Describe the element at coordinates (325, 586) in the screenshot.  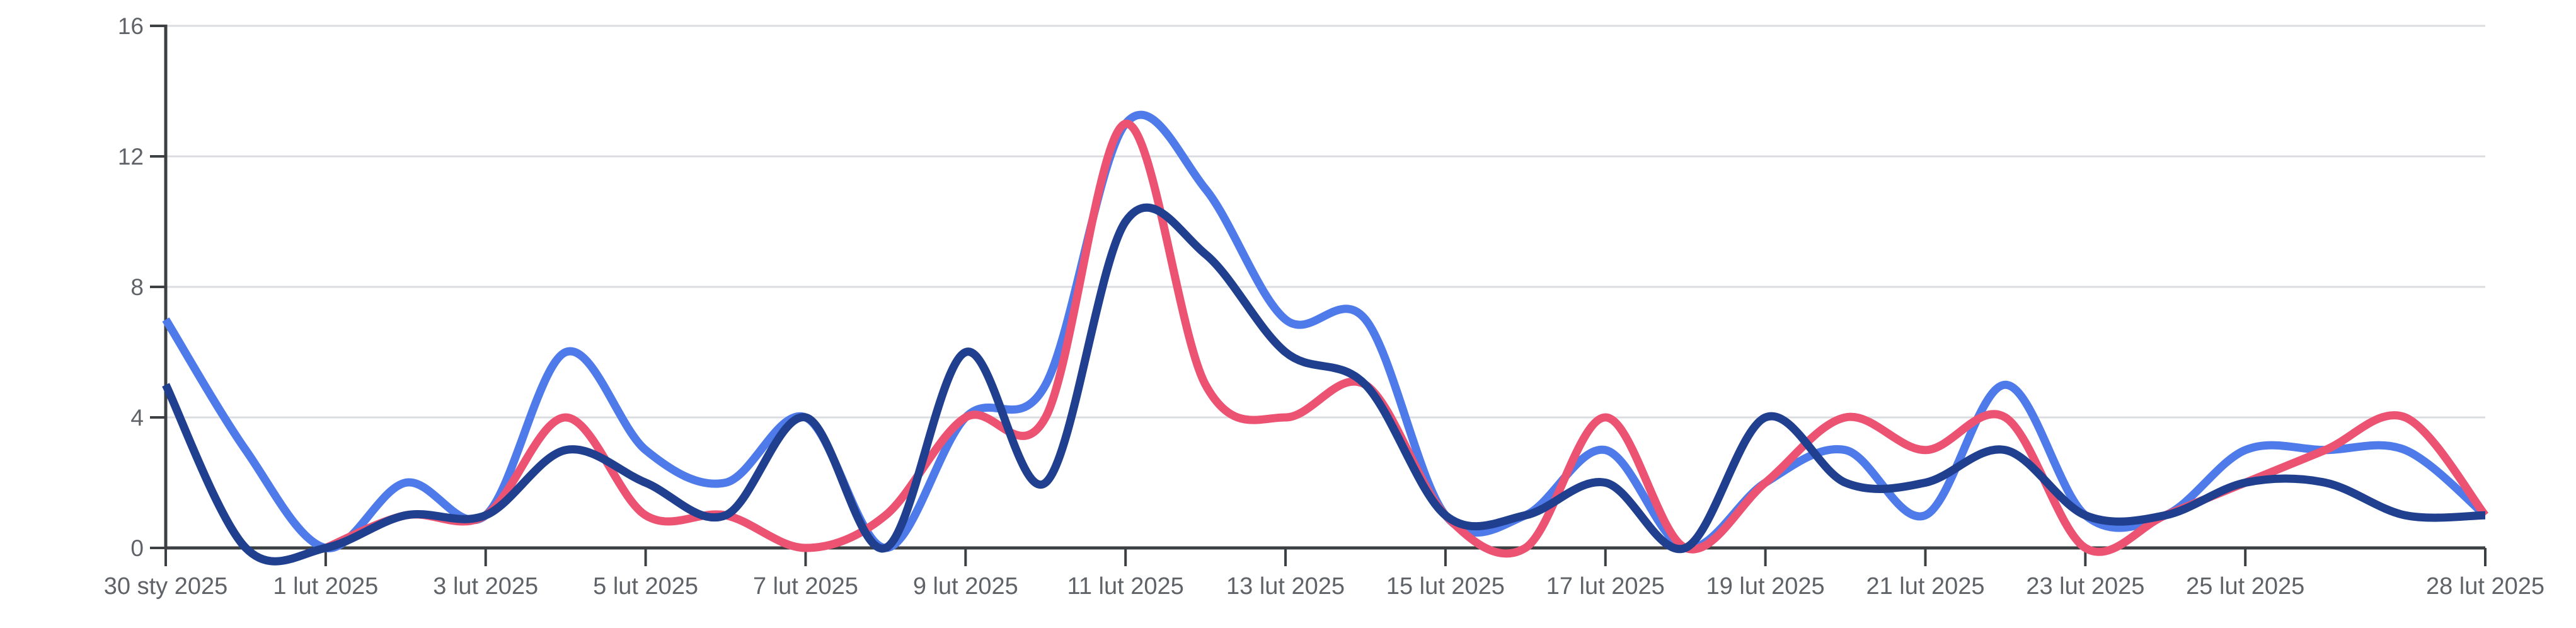
I see `x-axis-label: 1 lut 2025` at that location.